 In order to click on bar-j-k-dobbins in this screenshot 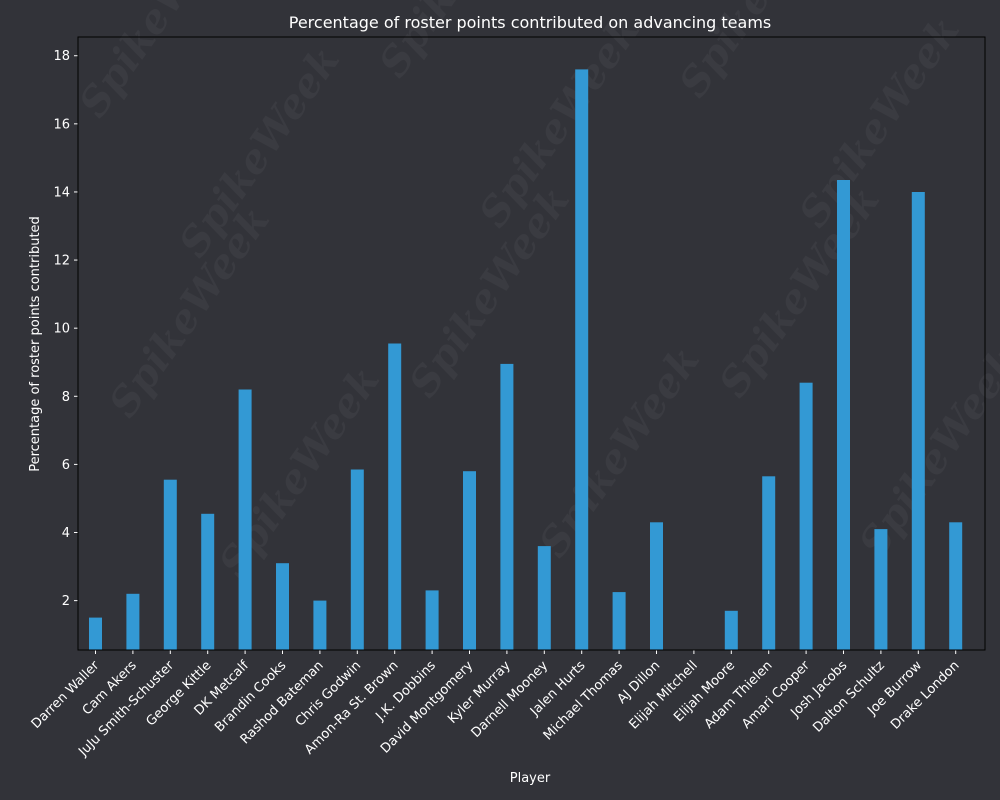, I will do `click(432, 620)`.